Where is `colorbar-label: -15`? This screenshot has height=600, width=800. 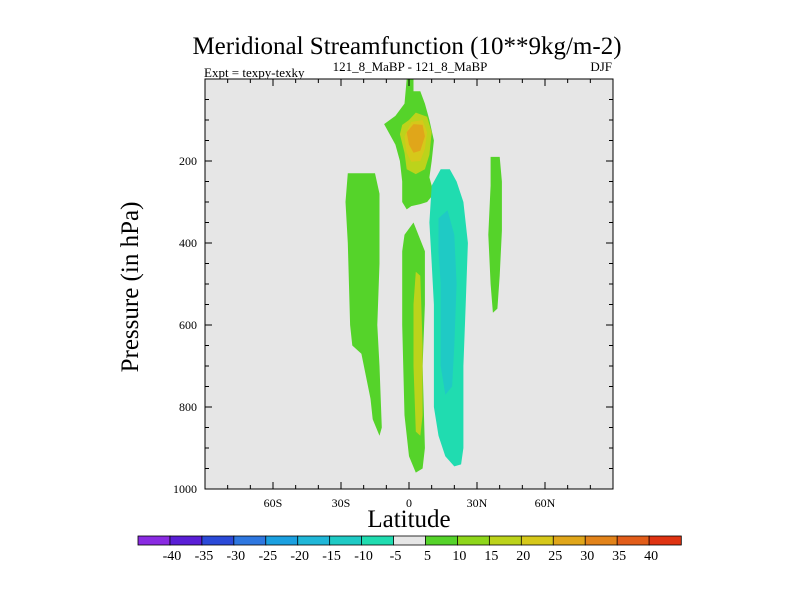 colorbar-label: -15 is located at coordinates (331, 556).